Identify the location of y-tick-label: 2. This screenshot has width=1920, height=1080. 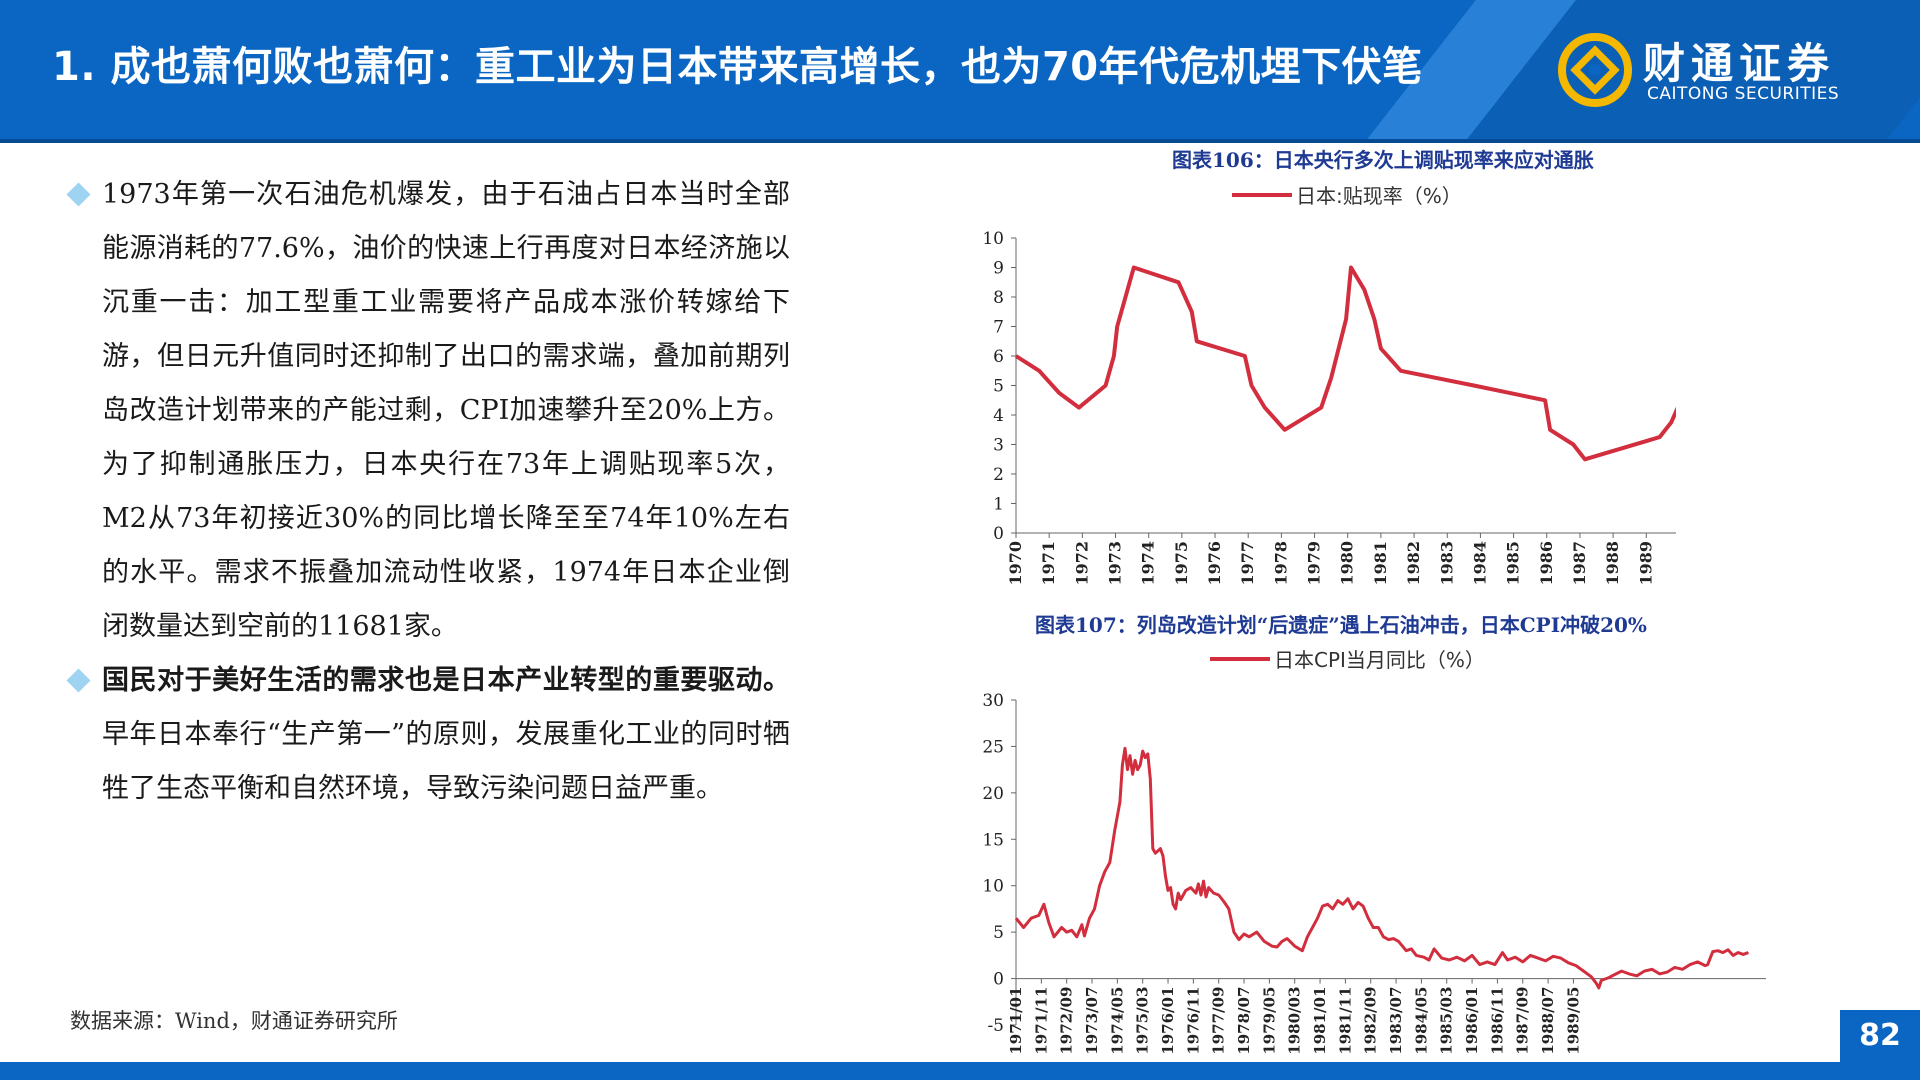
(998, 475).